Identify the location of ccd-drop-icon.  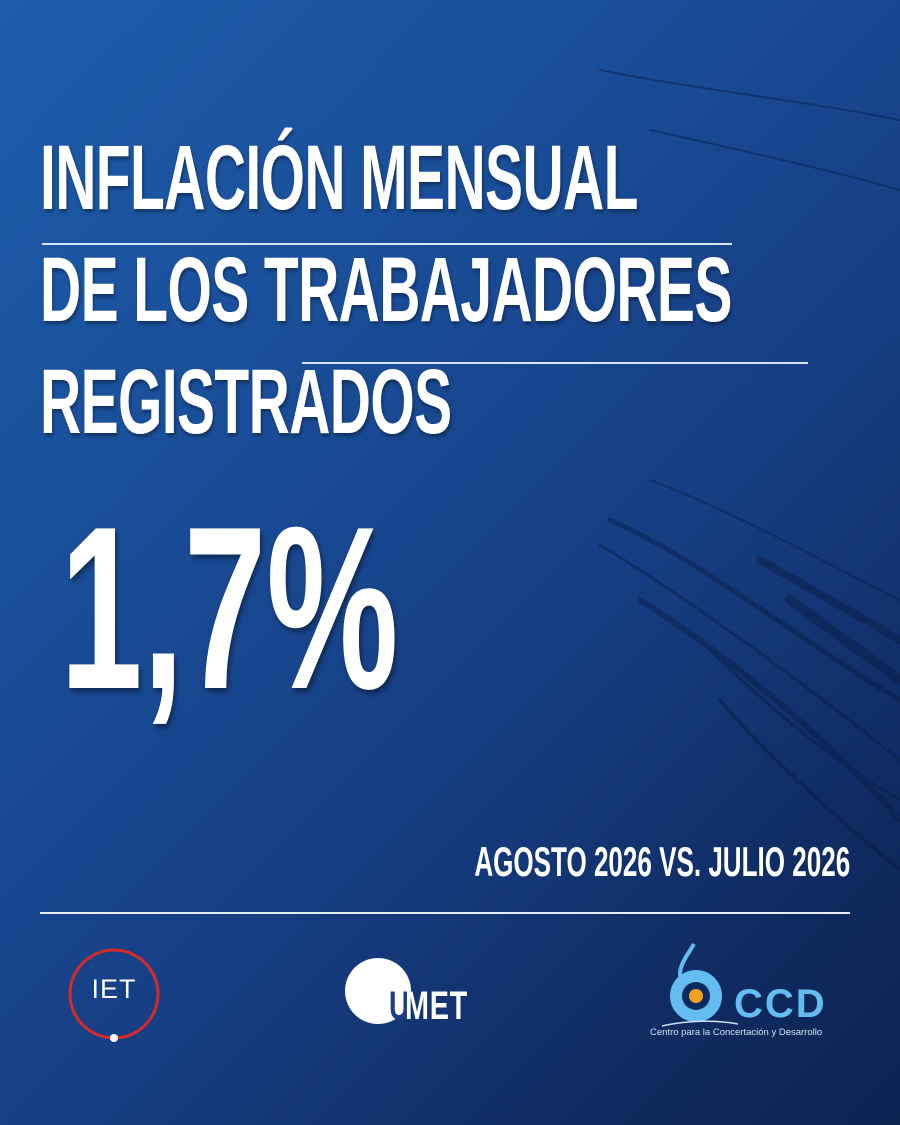
(699, 984).